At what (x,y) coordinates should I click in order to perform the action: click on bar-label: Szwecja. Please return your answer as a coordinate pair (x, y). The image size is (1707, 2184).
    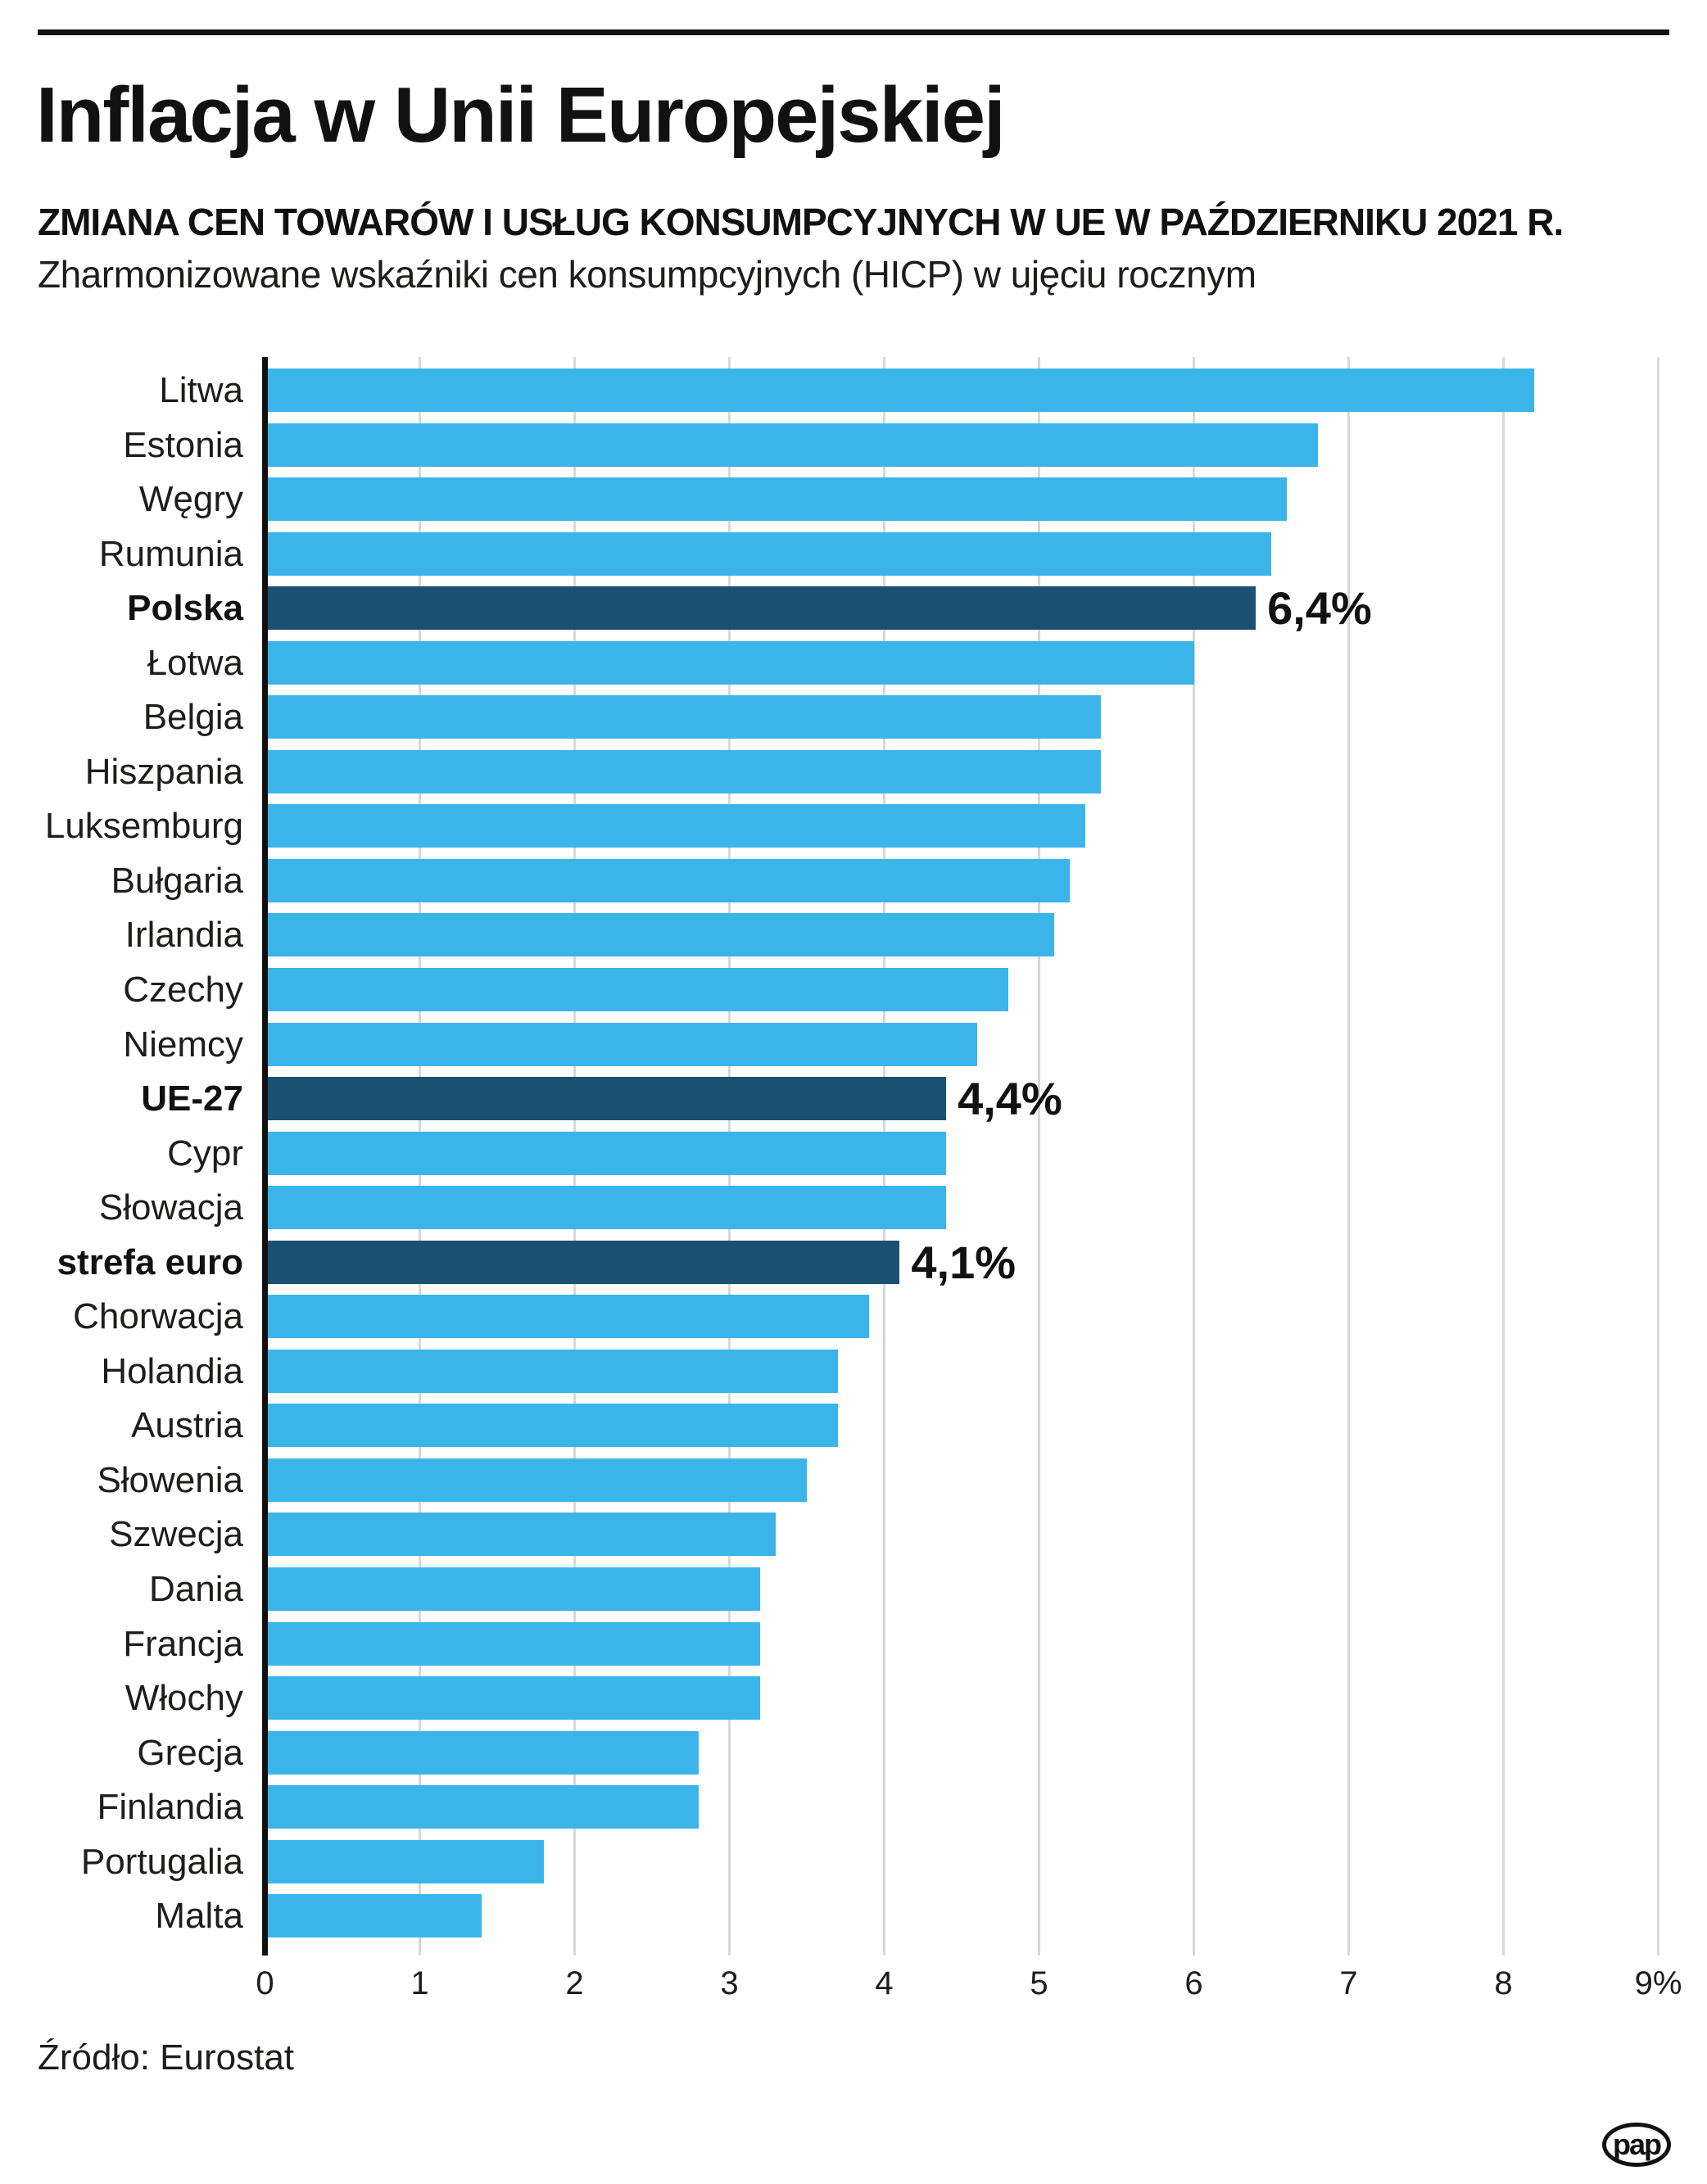
    Looking at the image, I should click on (176, 1535).